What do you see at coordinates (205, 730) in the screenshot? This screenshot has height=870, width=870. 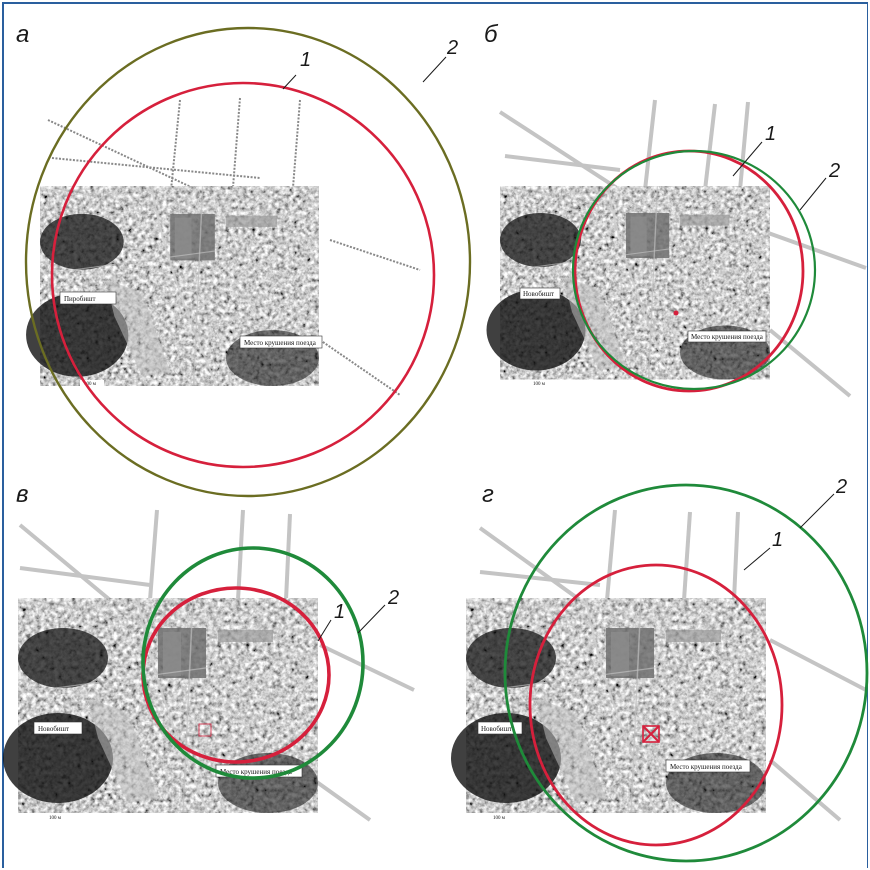 I see `panel-v-crash-marker` at bounding box center [205, 730].